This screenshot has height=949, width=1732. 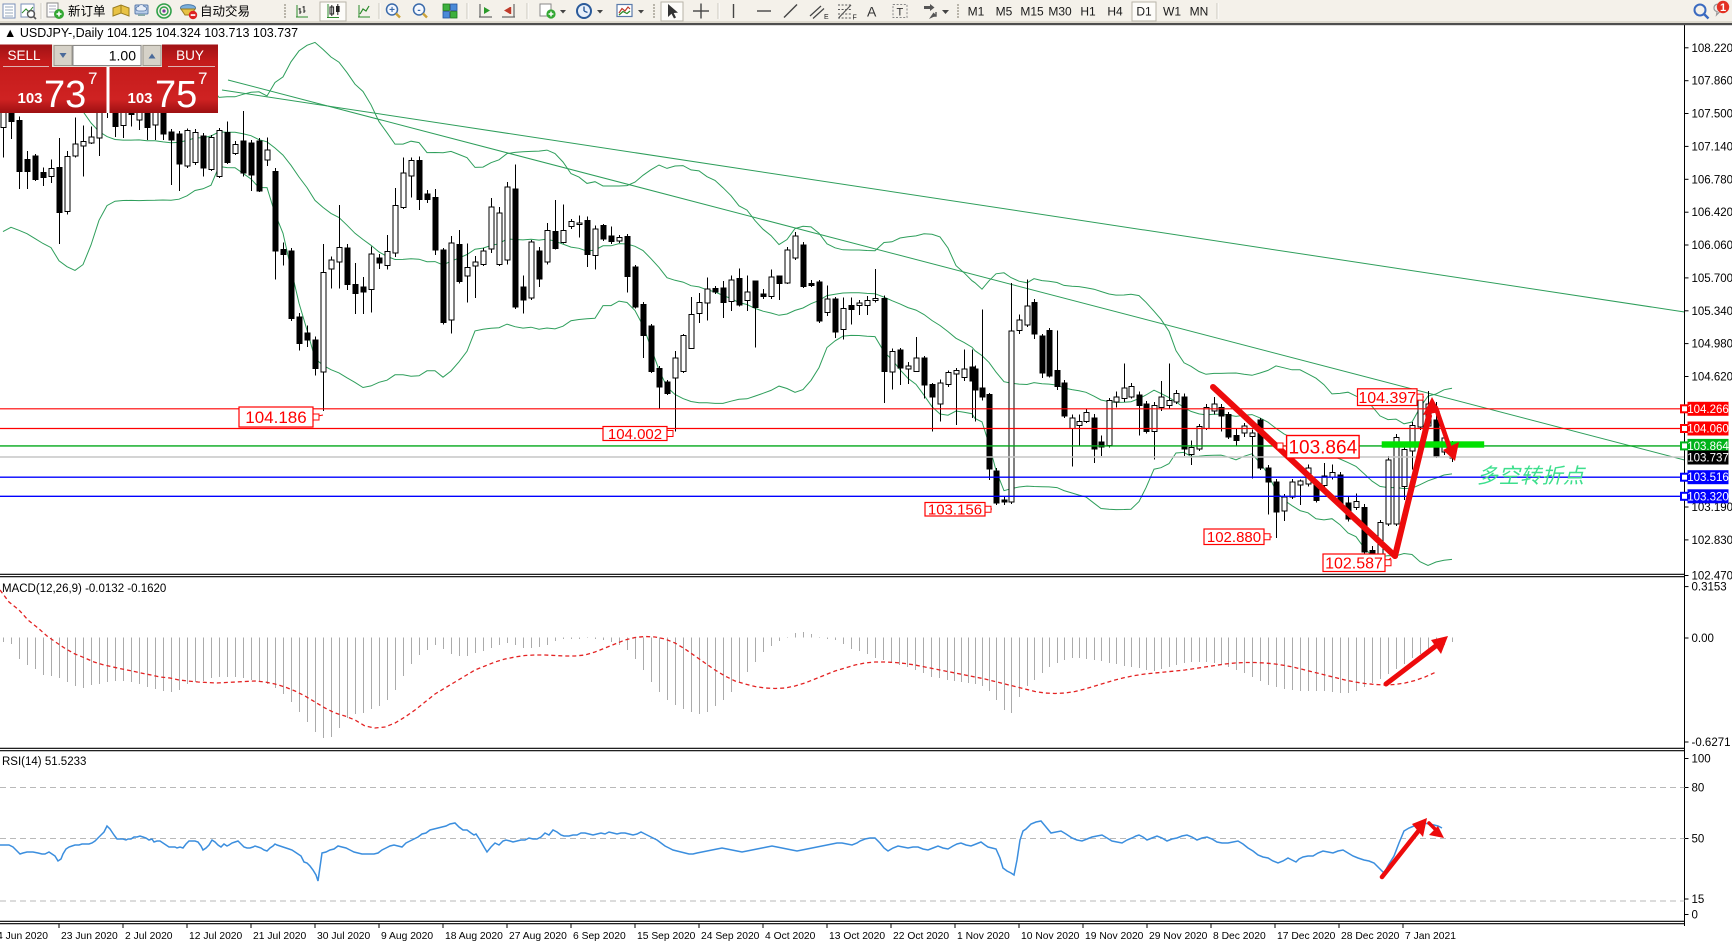 What do you see at coordinates (225, 11) in the screenshot?
I see `svg-text: 自动交易` at bounding box center [225, 11].